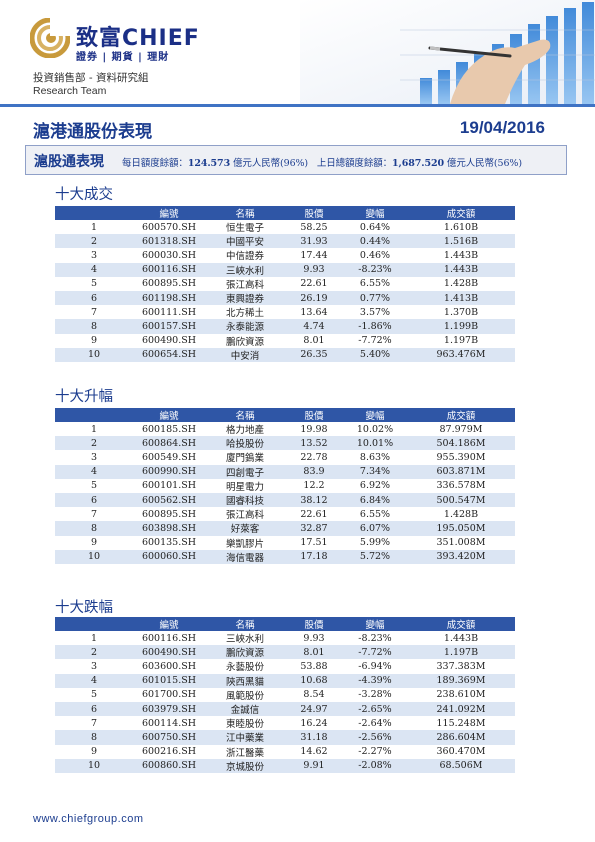 The image size is (595, 842). I want to click on rank-cell: 8, so click(94, 326).